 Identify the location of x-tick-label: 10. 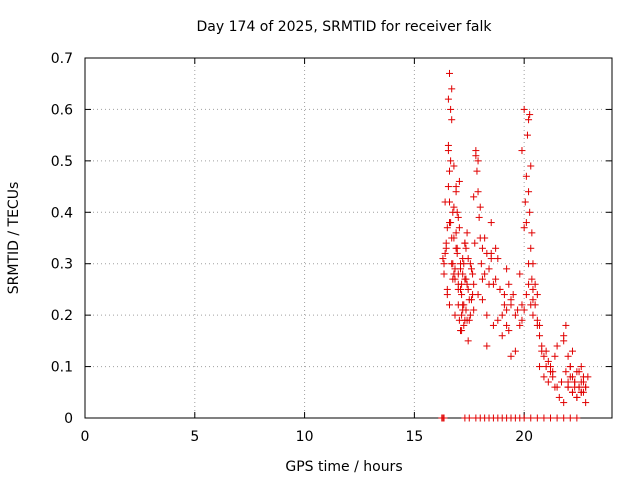
(305, 437).